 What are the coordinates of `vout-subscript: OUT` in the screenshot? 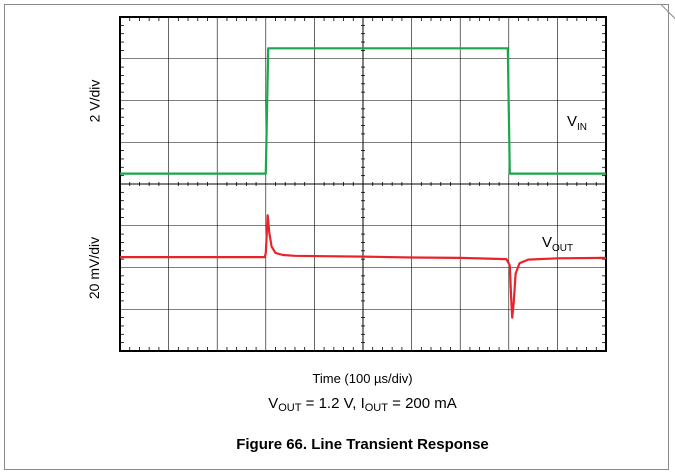 It's located at (290, 408).